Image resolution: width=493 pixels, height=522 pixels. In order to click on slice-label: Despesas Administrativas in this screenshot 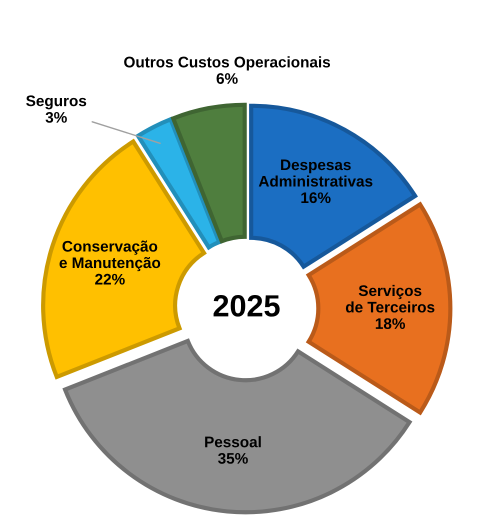, I will do `click(315, 173)`.